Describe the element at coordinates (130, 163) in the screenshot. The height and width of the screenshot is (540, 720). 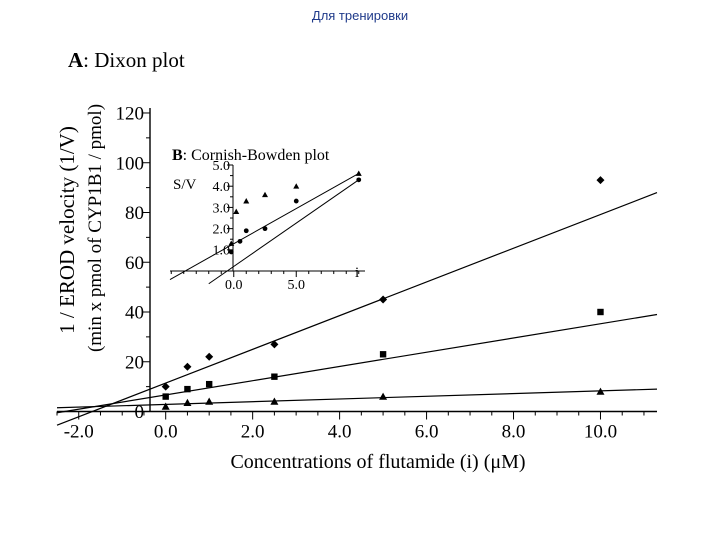
I see `y-tick-label: 100` at that location.